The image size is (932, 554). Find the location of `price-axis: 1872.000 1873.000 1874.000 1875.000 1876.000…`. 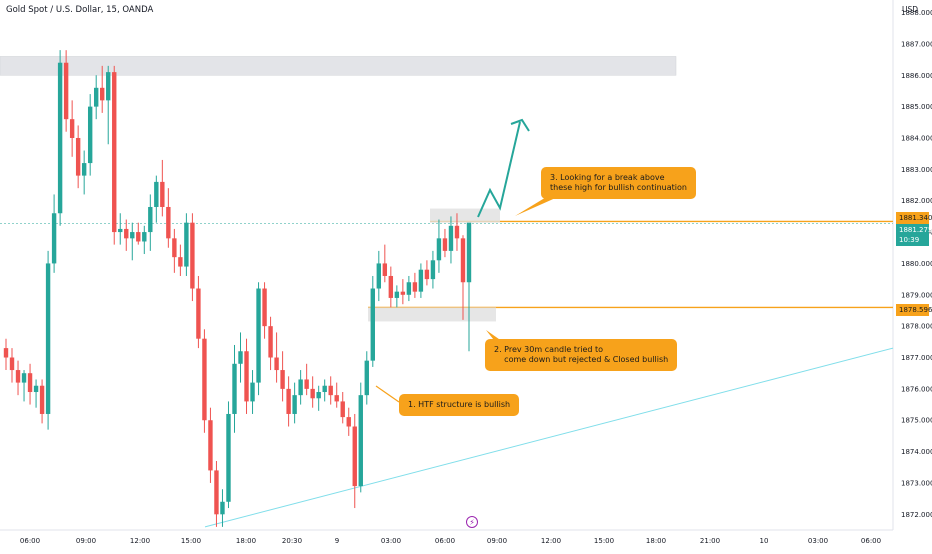

price-axis: 1872.000 1873.000 1874.000 1875.000 1876.000… is located at coordinates (916, 264).